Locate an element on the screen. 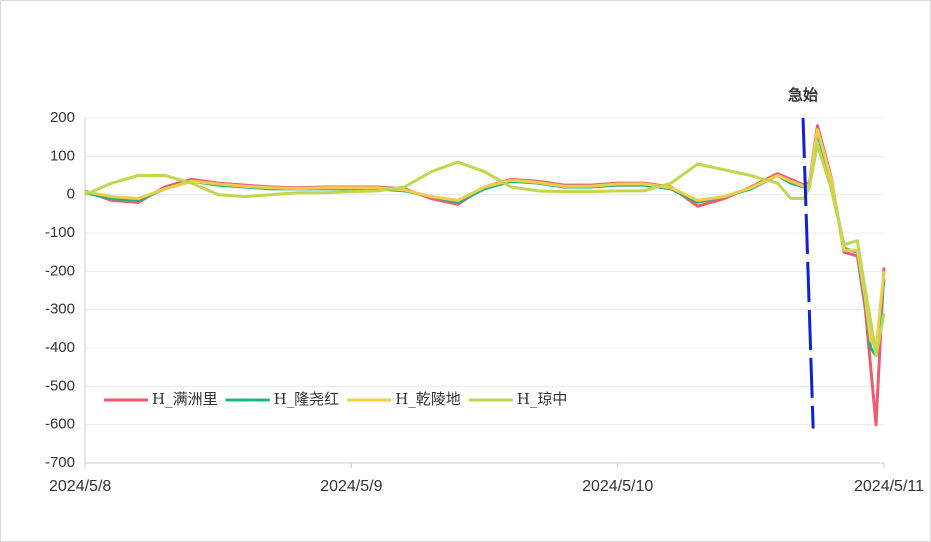 The width and height of the screenshot is (931, 542). legend-label: H_满洲里 is located at coordinates (185, 399).